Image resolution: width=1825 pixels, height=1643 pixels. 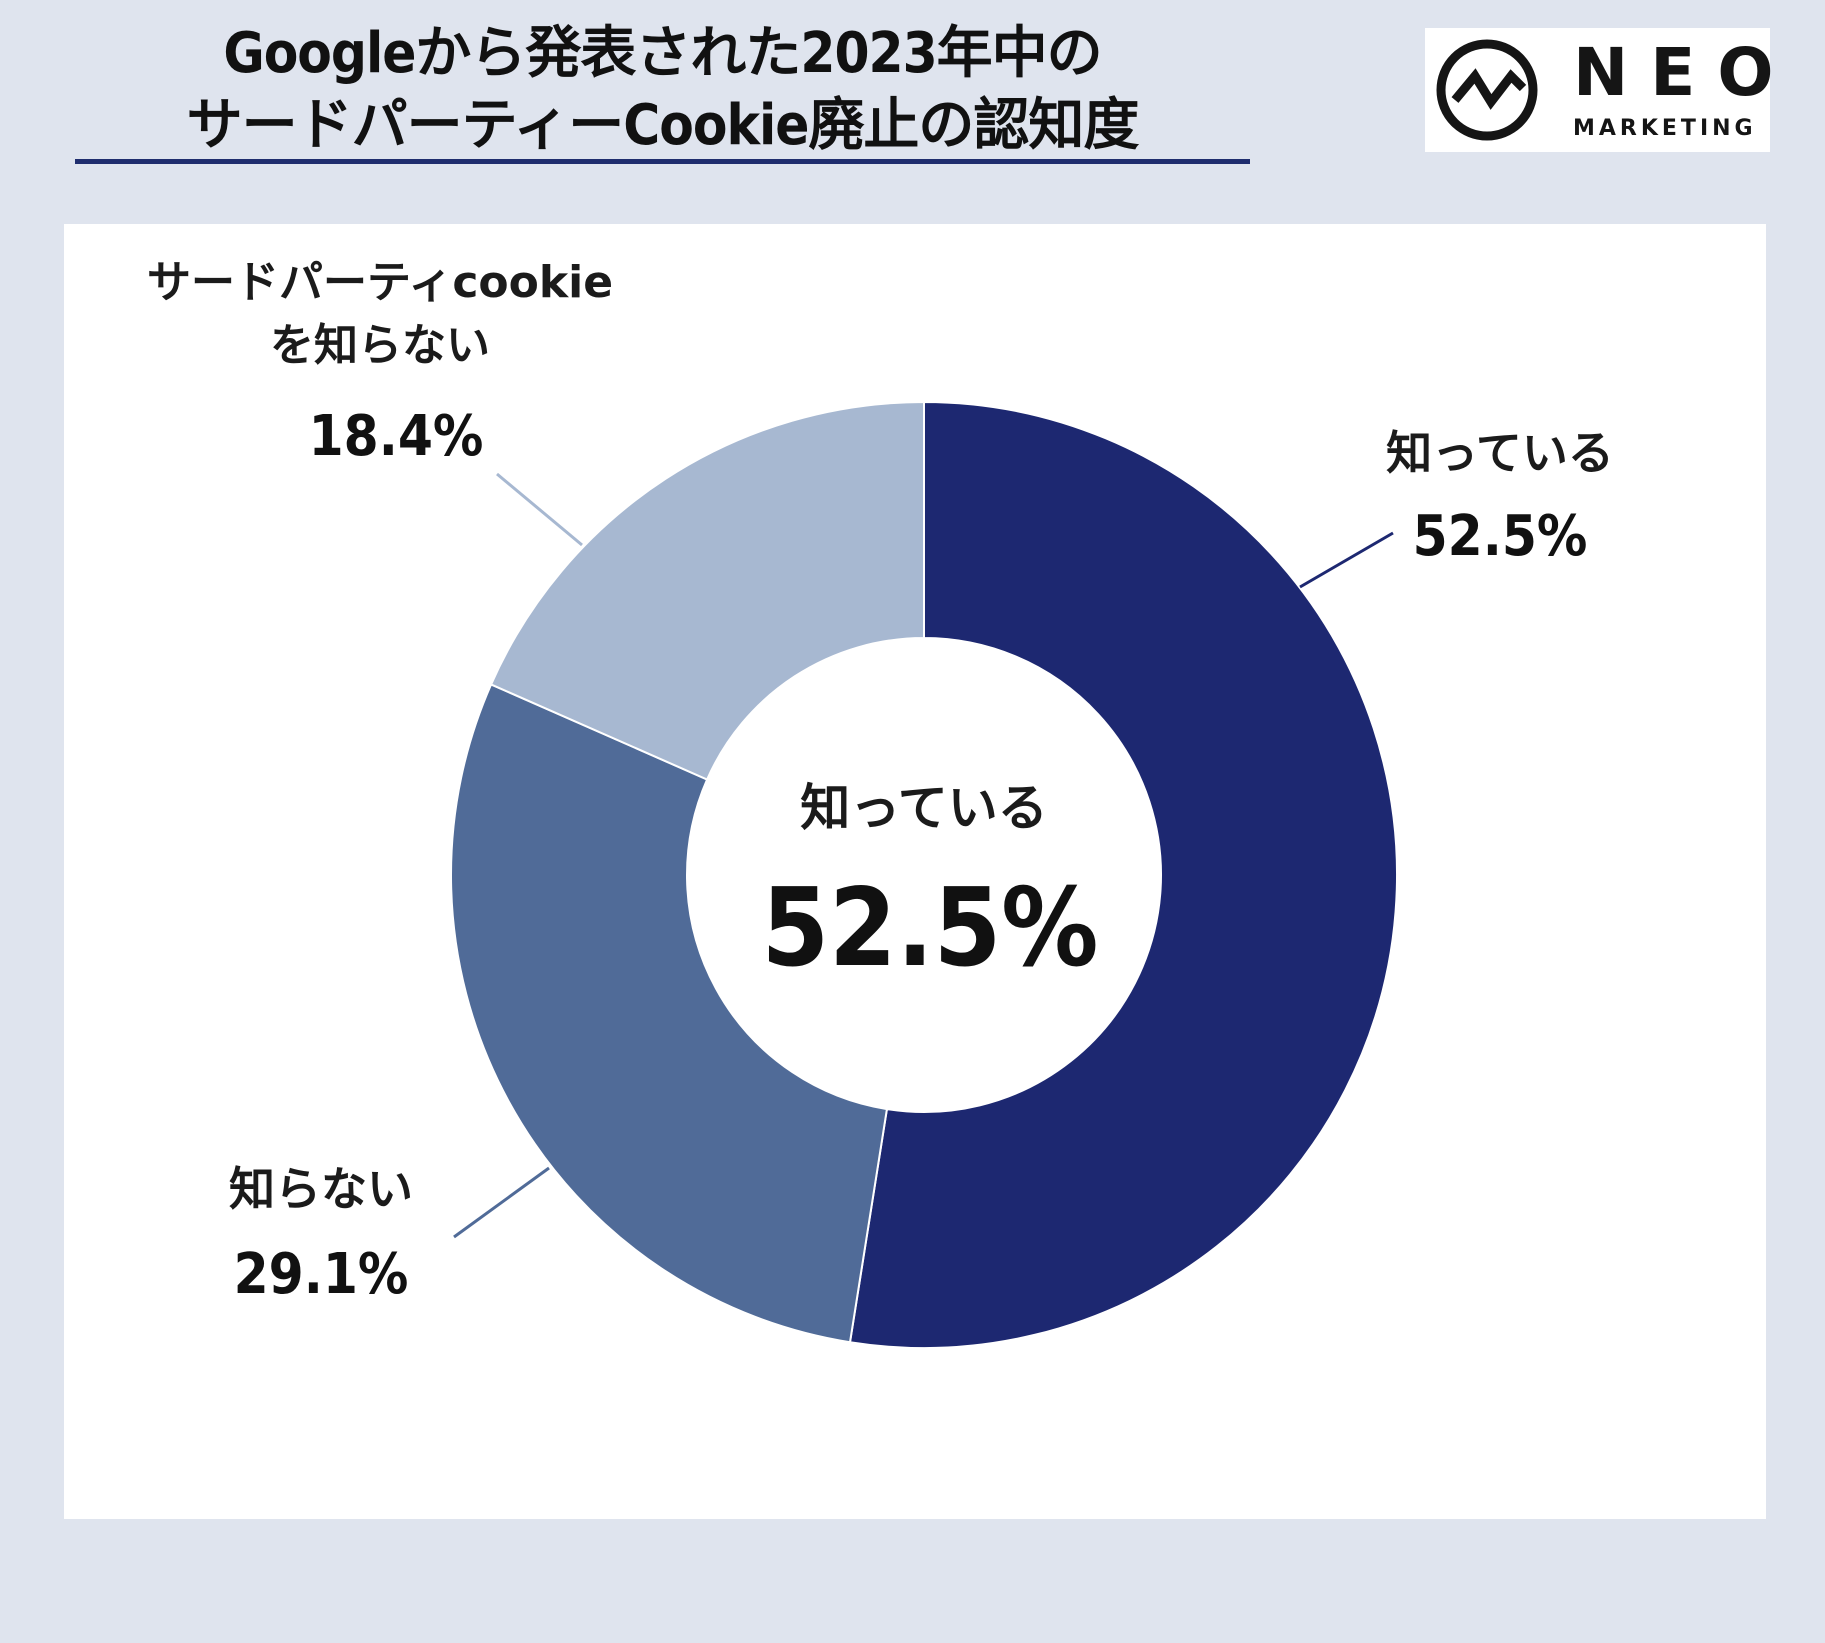 What do you see at coordinates (662, 161) in the screenshot?
I see `title-underline` at bounding box center [662, 161].